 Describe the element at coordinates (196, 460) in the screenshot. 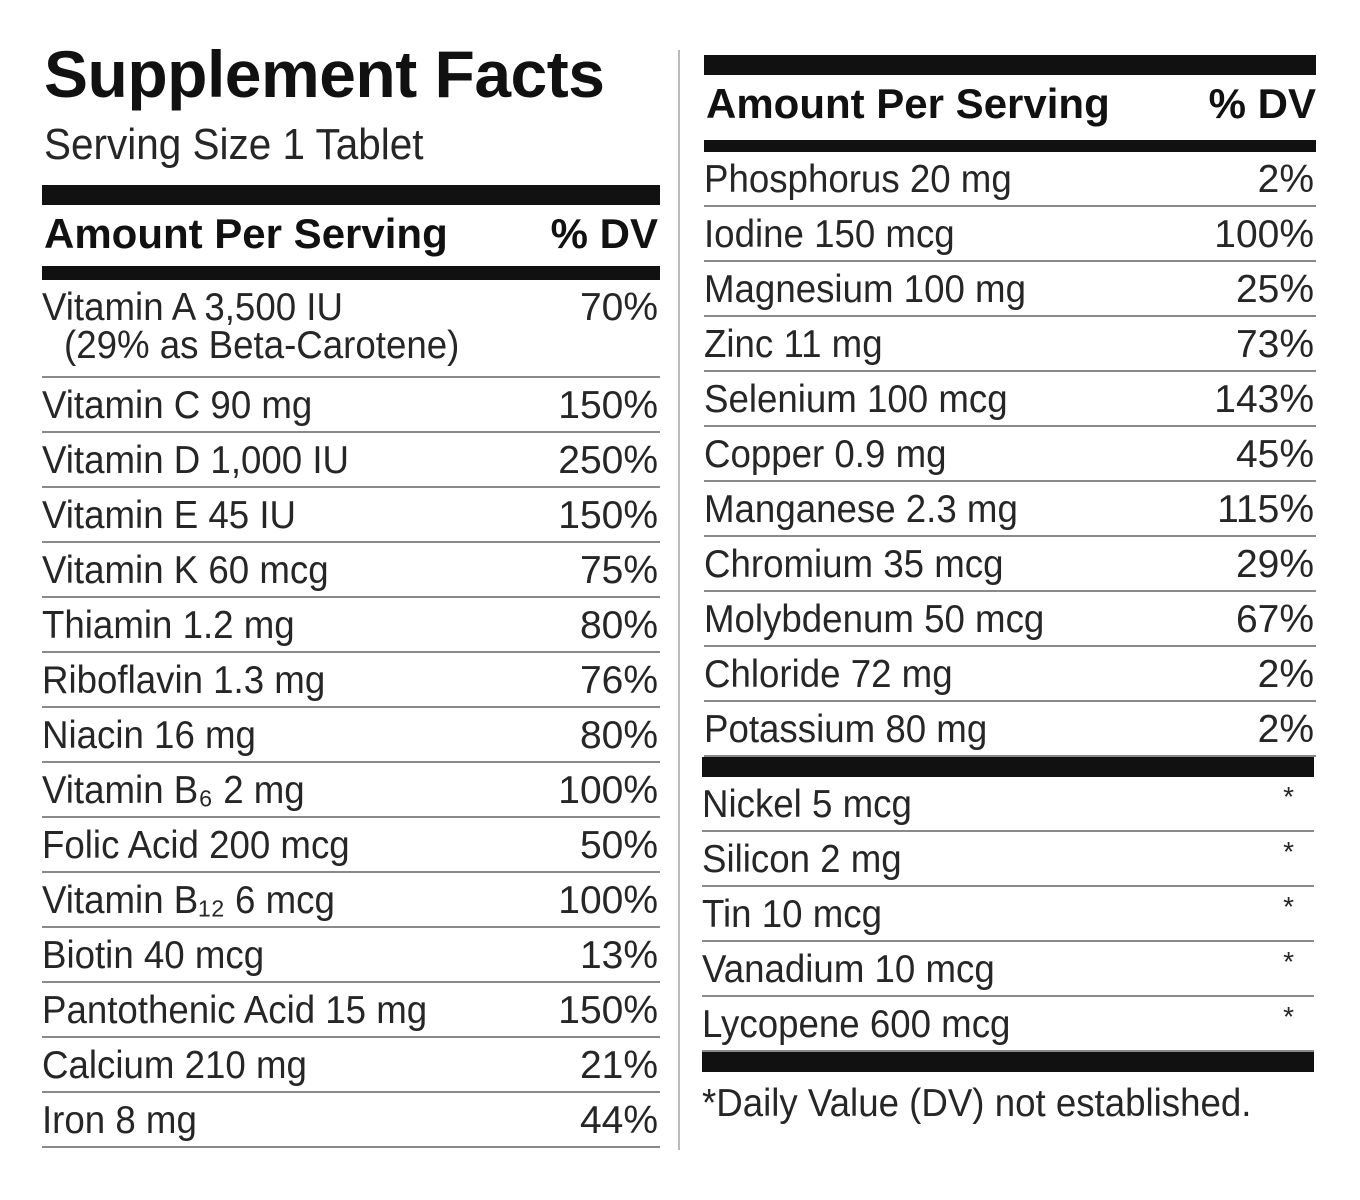

I see `nutrient-name: Vitamin D 1,000 IU` at that location.